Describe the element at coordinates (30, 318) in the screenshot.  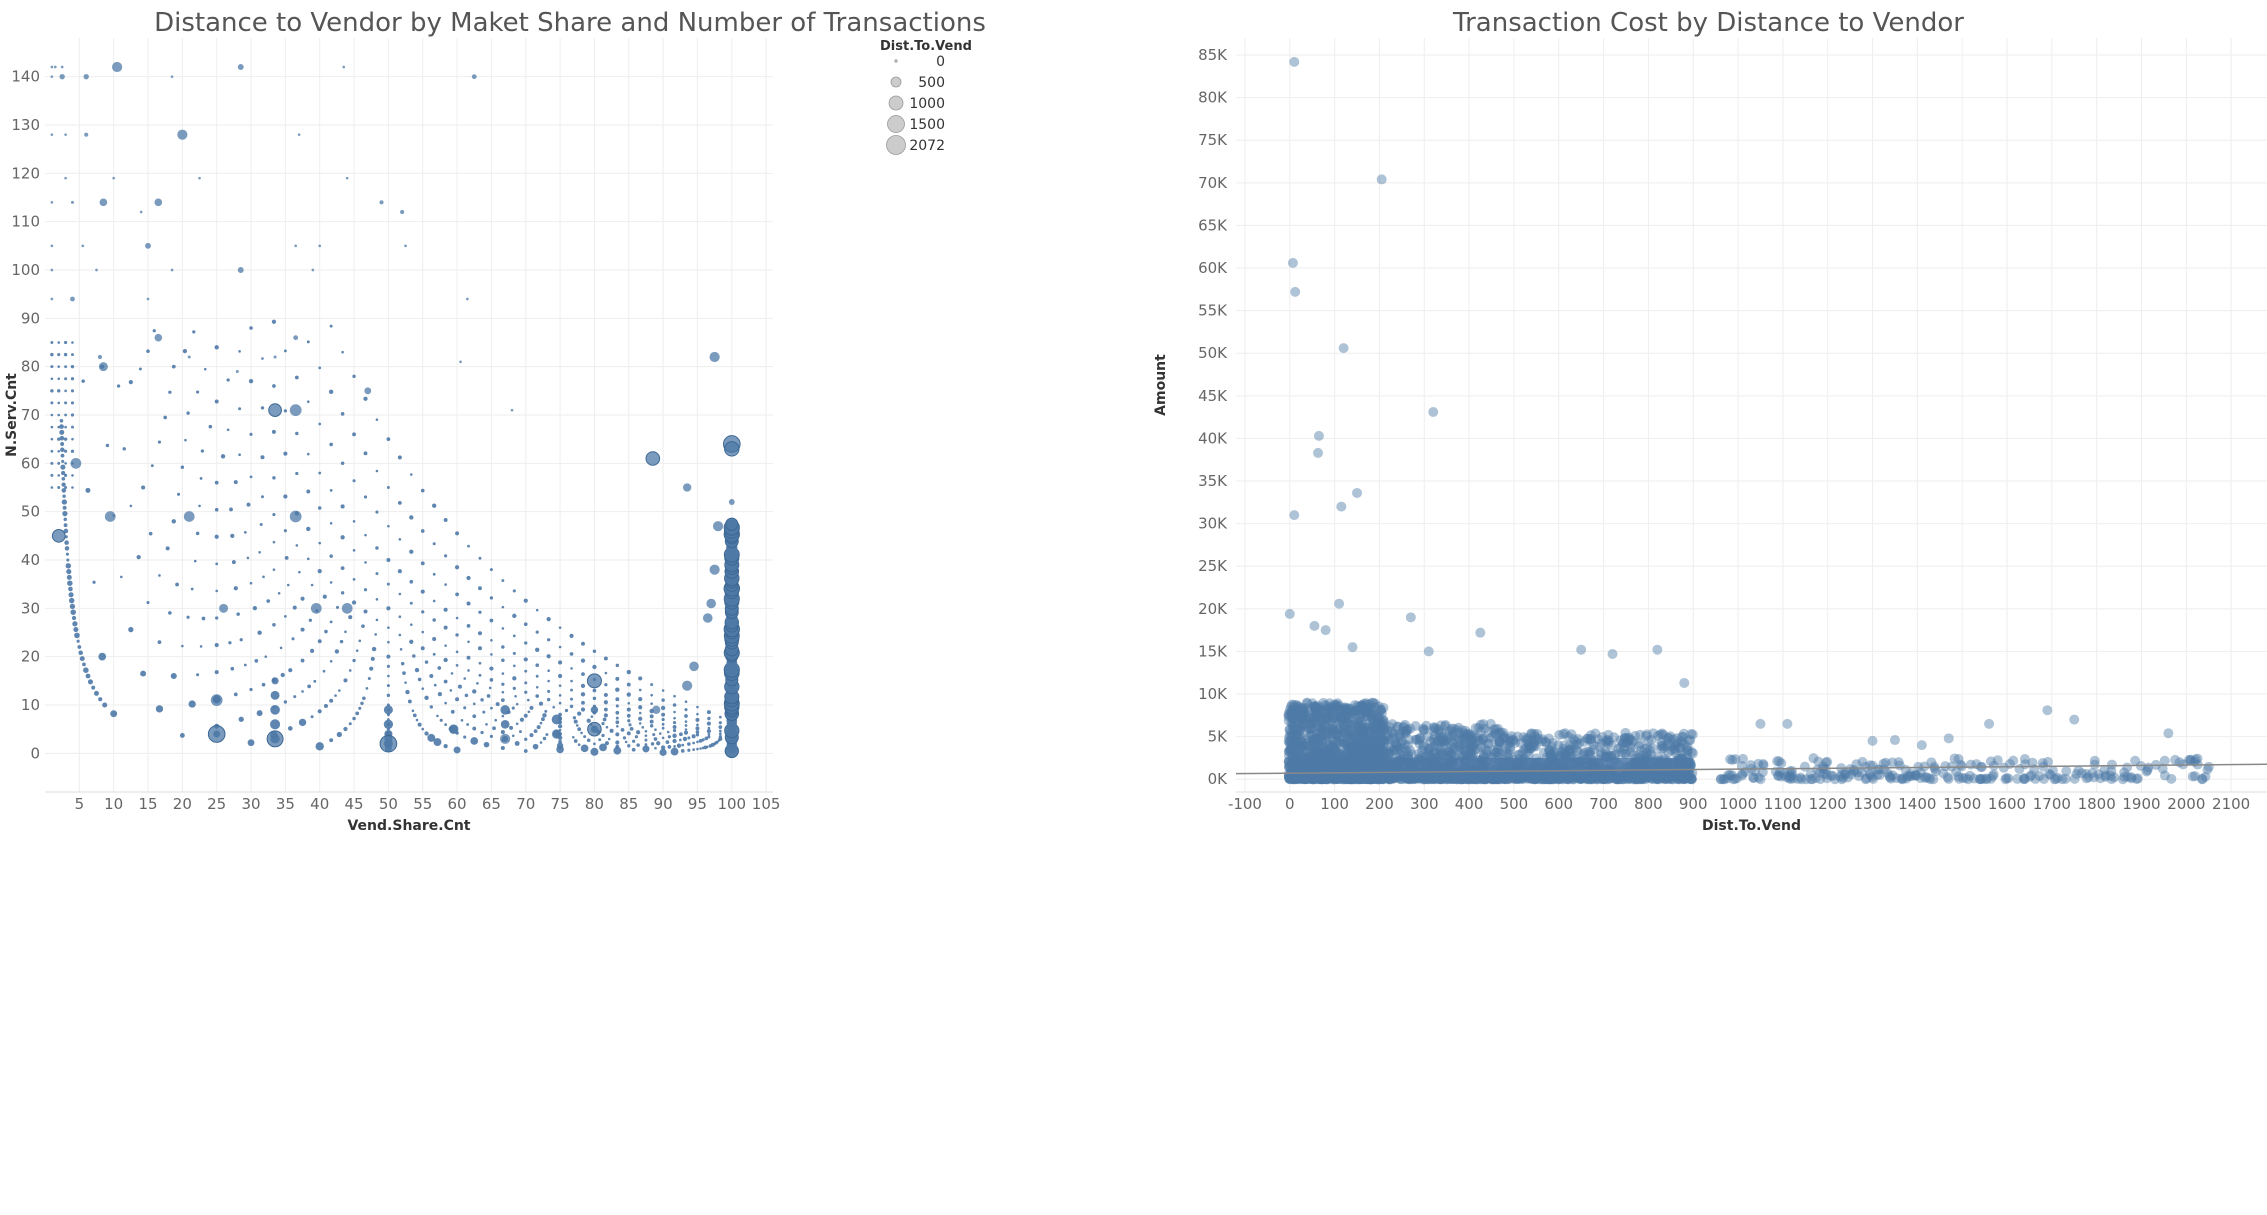
I see `left-y-tick-label: 90` at that location.